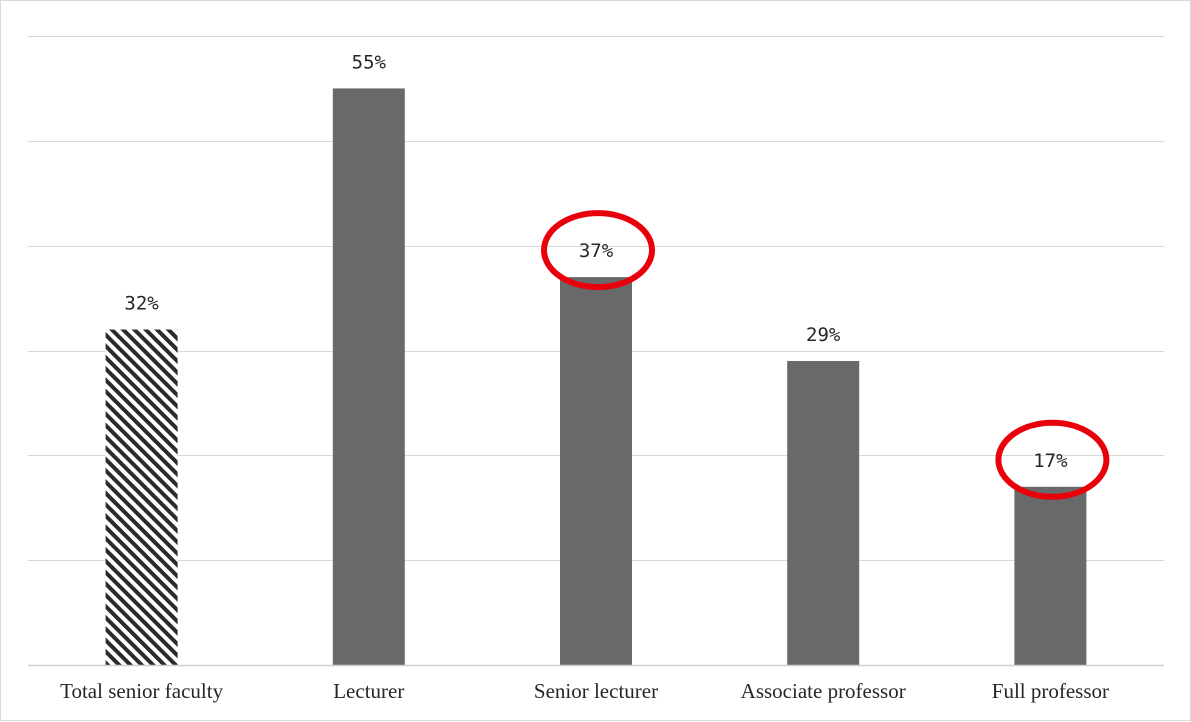 Image resolution: width=1191 pixels, height=722 pixels. What do you see at coordinates (369, 62) in the screenshot?
I see `data-label: 55%` at bounding box center [369, 62].